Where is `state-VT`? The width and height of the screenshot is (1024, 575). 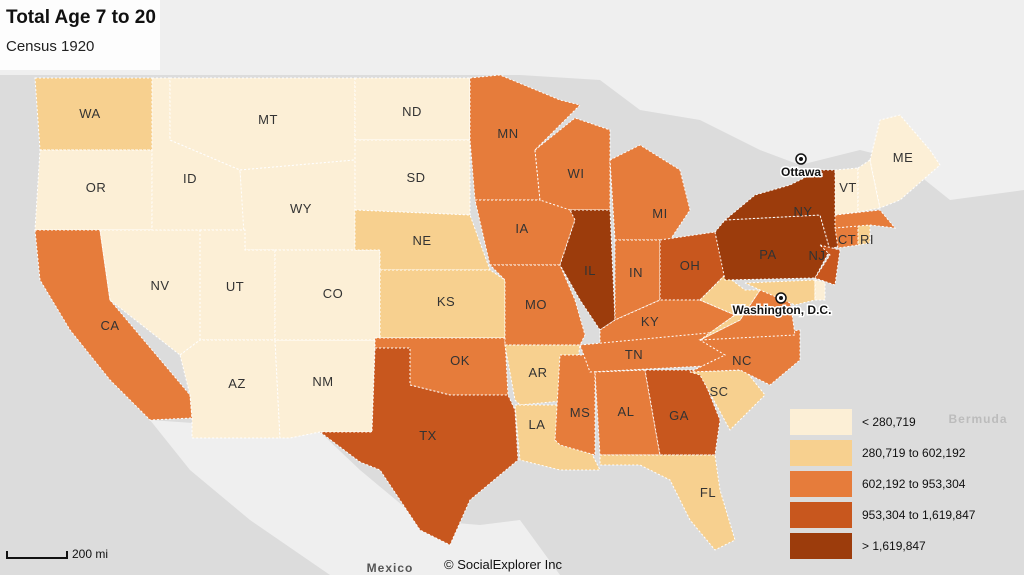 state-VT is located at coordinates (846, 191).